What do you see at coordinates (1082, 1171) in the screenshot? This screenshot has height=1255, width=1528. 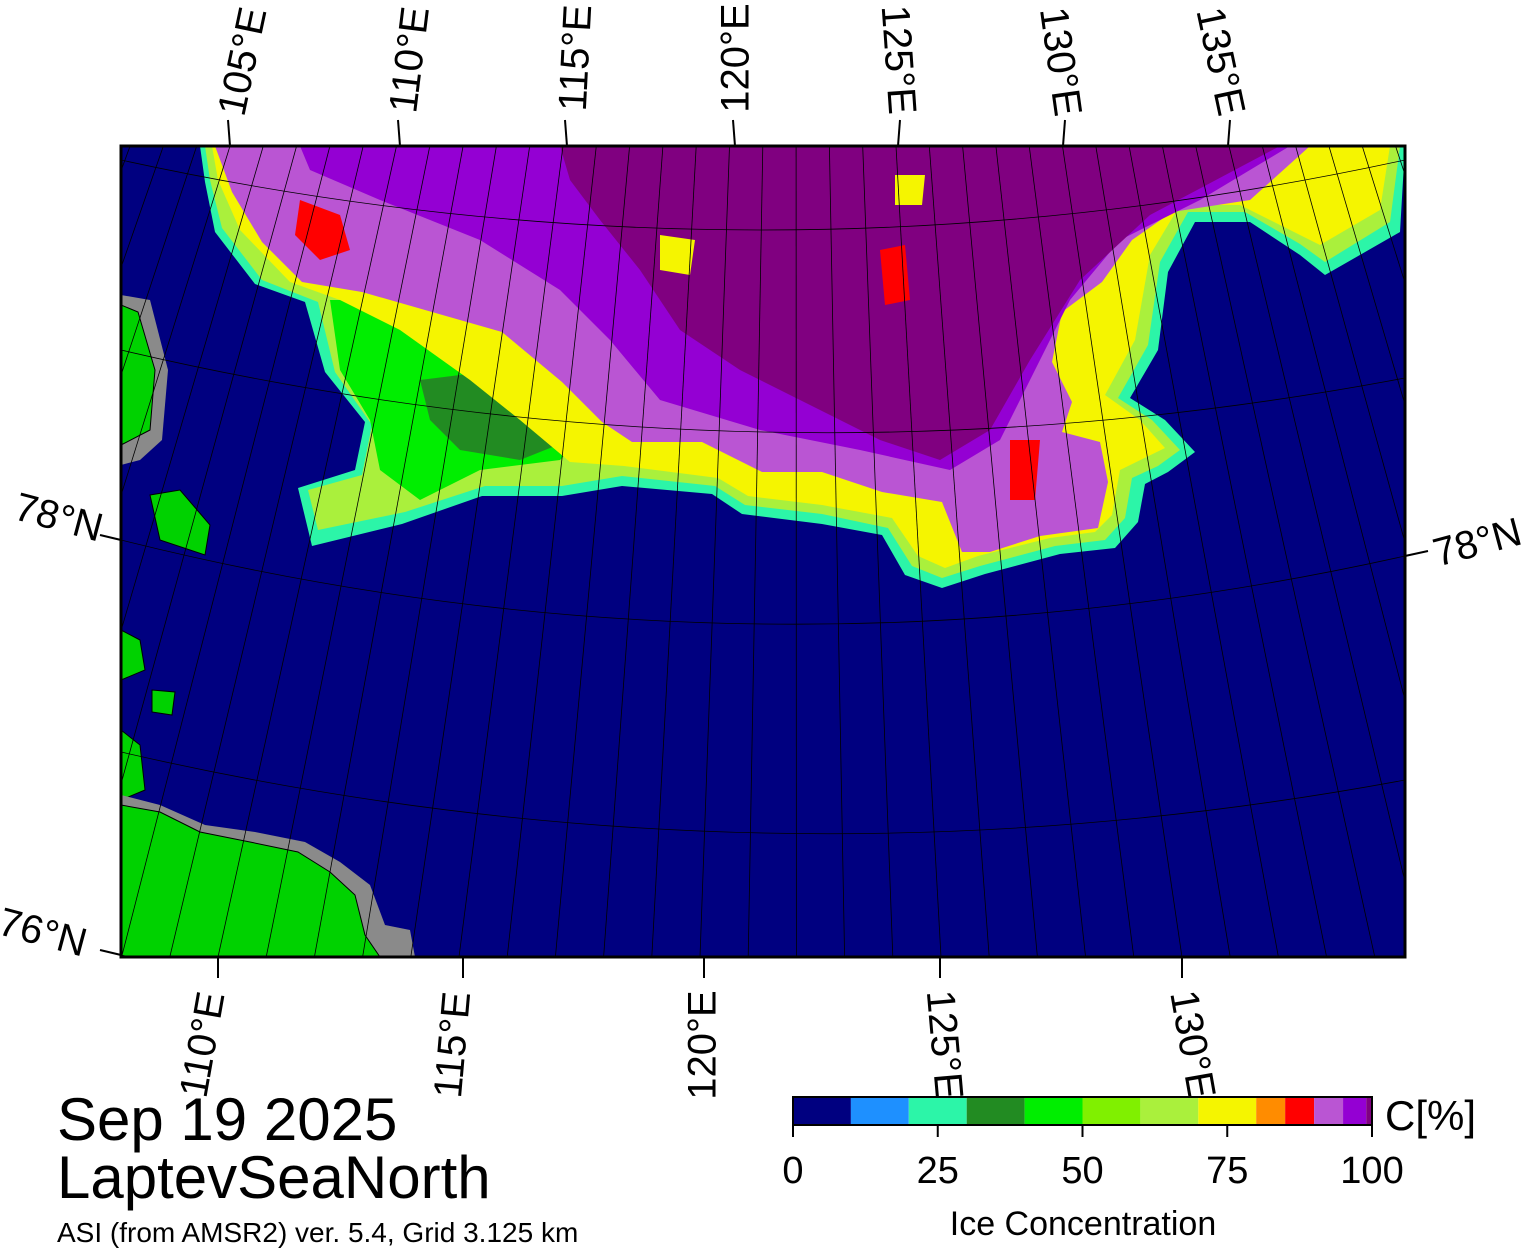 I see `colorbar-tick-label: 50` at bounding box center [1082, 1171].